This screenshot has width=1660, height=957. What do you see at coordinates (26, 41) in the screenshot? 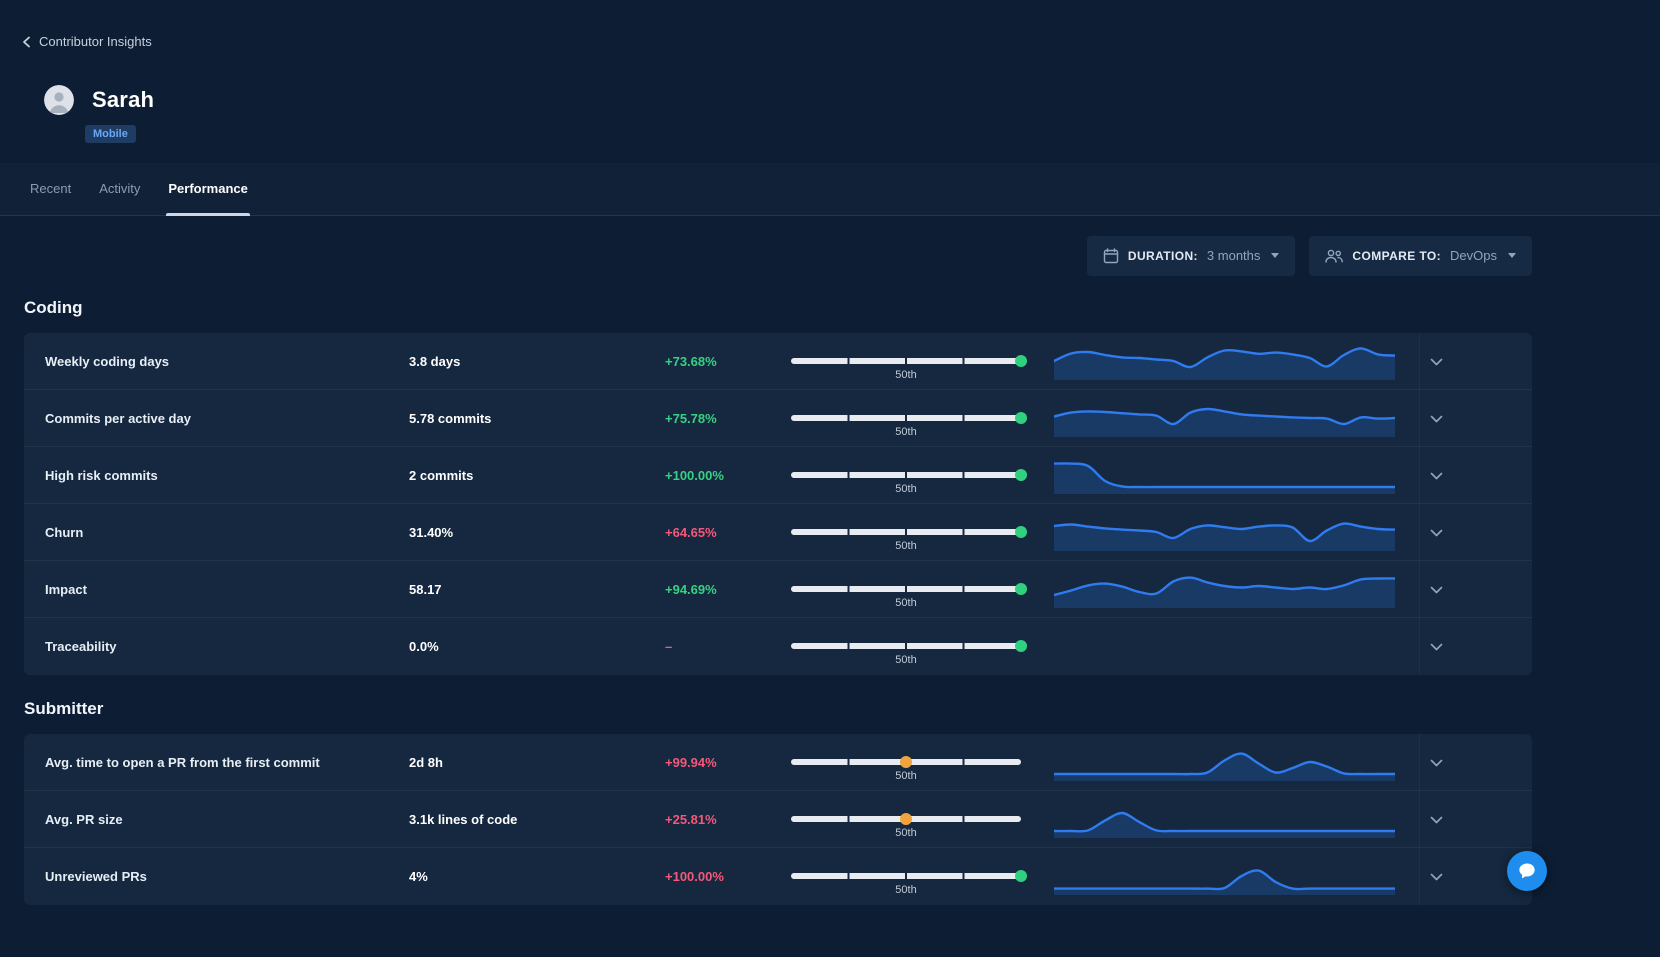
I see `chevron-left-icon` at bounding box center [26, 41].